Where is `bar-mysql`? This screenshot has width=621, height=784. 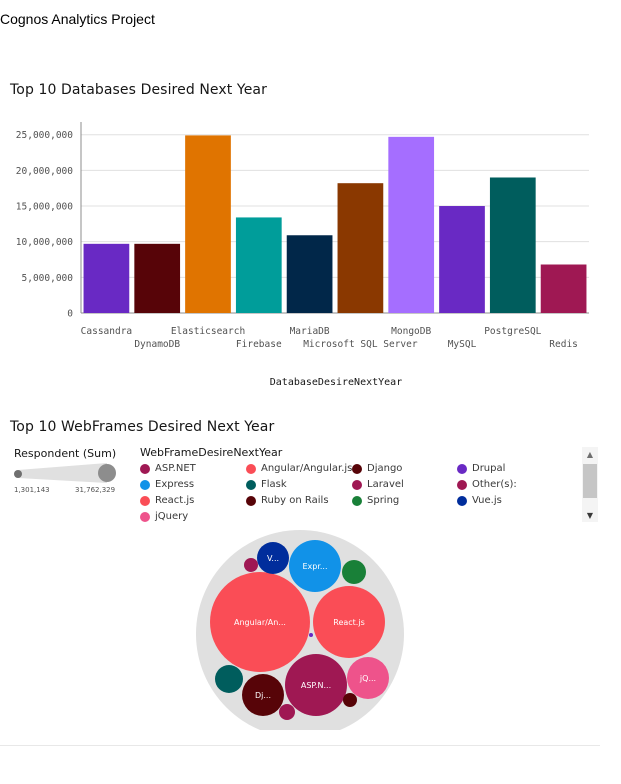 bar-mysql is located at coordinates (462, 259).